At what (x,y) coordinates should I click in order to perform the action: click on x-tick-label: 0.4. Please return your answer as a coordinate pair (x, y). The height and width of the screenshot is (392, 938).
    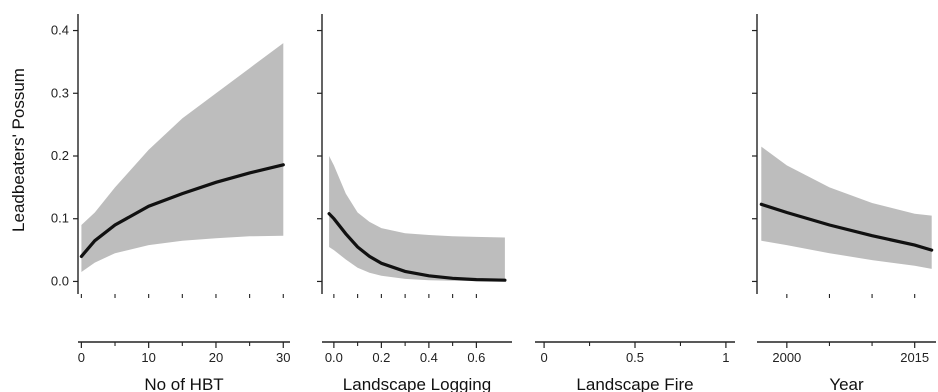
    Looking at the image, I should click on (429, 357).